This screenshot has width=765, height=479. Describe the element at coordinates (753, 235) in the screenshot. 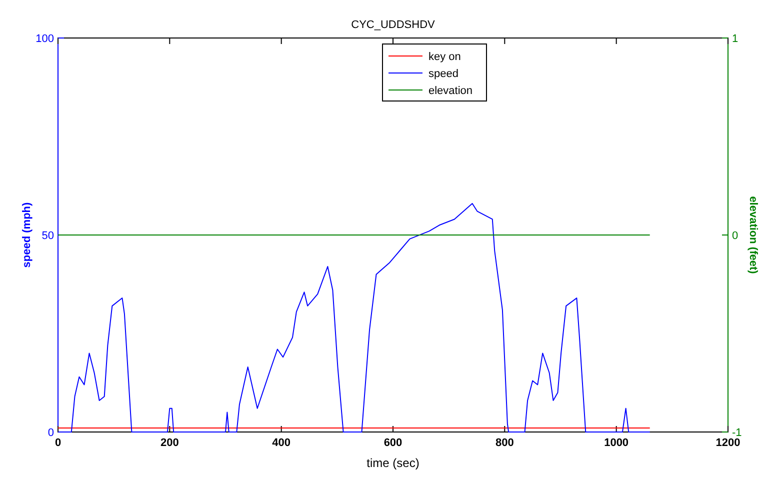

I see `y2-axis-title: elevation (feet)` at that location.